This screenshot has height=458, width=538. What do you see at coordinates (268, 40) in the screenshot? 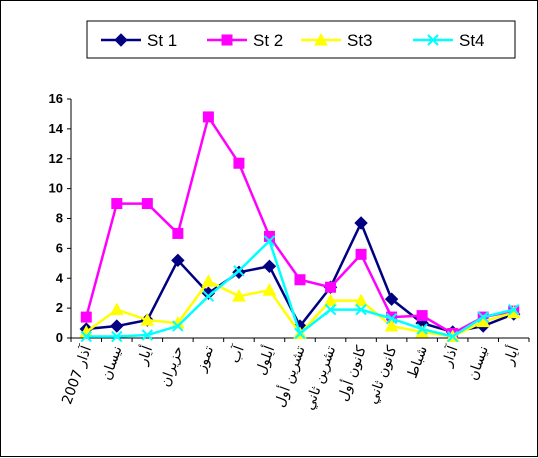
I see `legend-label: St 2` at bounding box center [268, 40].